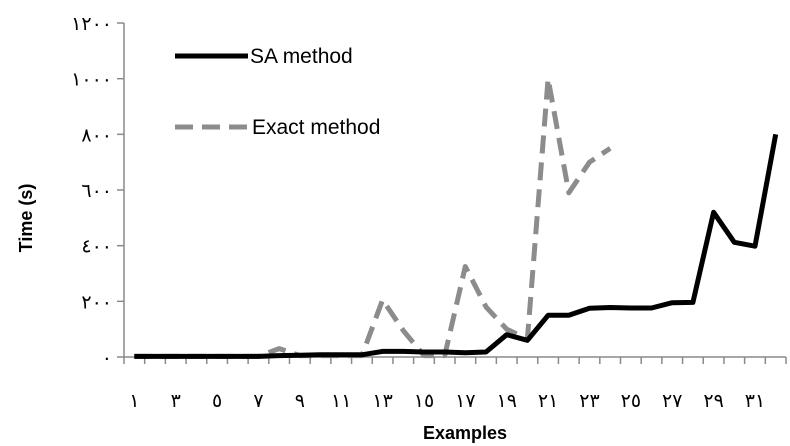 The height and width of the screenshot is (446, 790). What do you see at coordinates (341, 401) in the screenshot?
I see `x-tick-label: ١١` at bounding box center [341, 401].